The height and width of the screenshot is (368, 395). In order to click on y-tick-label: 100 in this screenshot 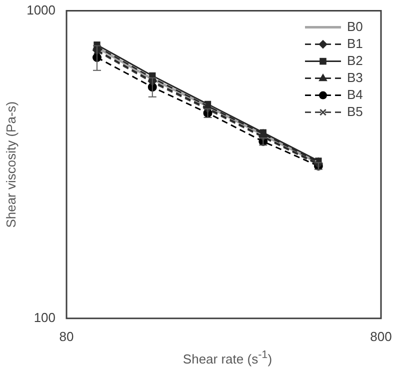, I will do `click(45, 317)`.